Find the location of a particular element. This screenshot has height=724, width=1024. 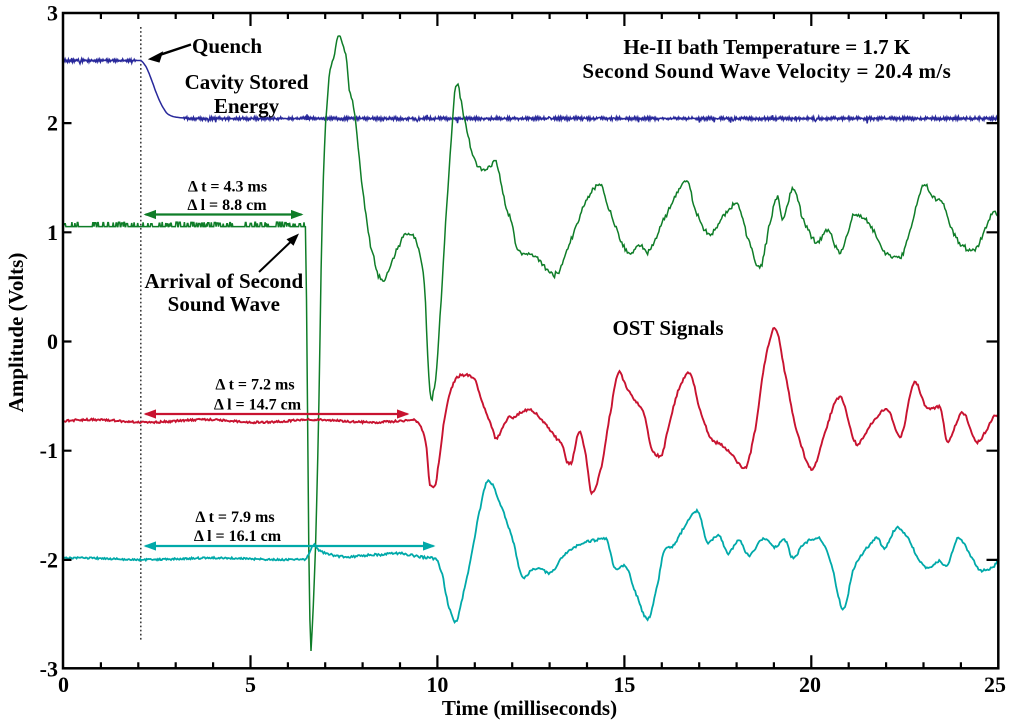

svg-text: 1 is located at coordinates (52, 232).